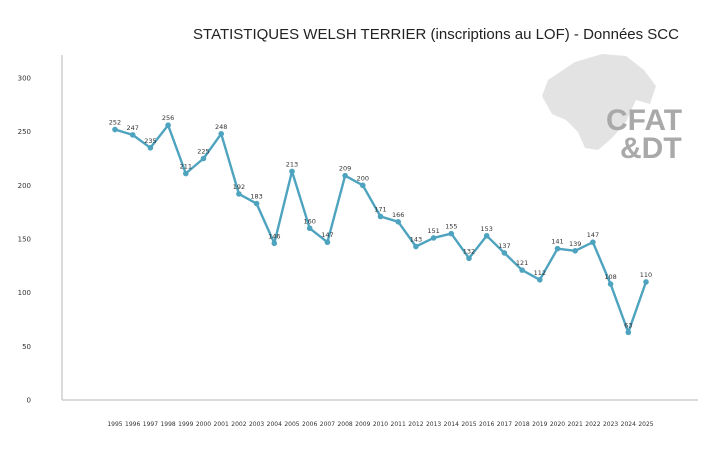  What do you see at coordinates (398, 215) in the screenshot?
I see `data-label: 166` at bounding box center [398, 215].